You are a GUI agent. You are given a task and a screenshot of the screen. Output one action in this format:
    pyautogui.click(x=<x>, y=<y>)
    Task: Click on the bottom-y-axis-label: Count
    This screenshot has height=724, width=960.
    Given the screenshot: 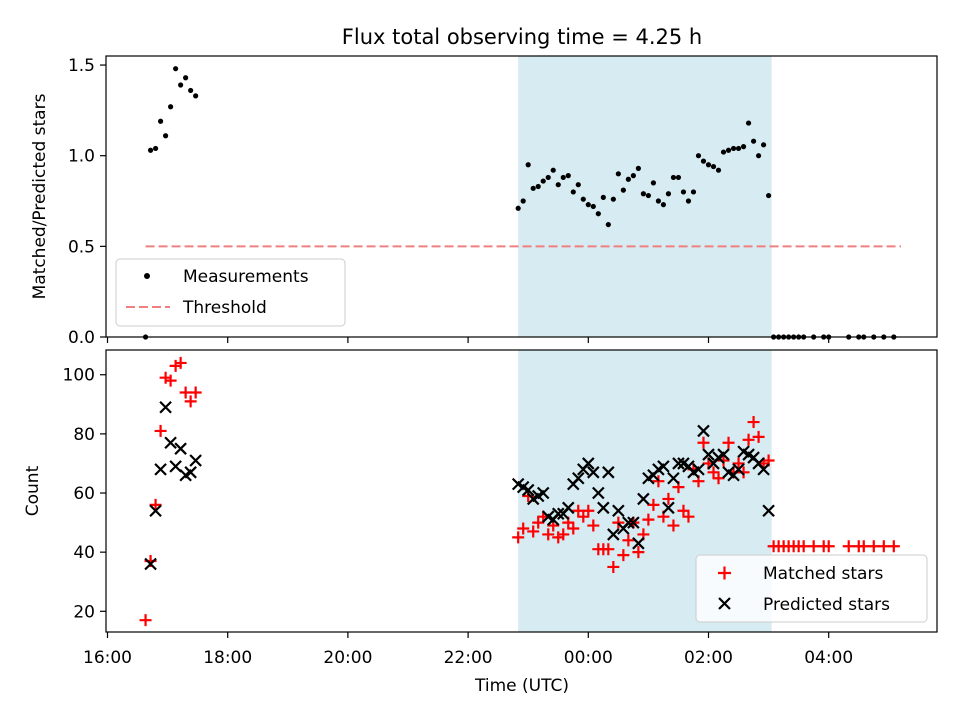 What is the action you would take?
    pyautogui.click(x=33, y=490)
    